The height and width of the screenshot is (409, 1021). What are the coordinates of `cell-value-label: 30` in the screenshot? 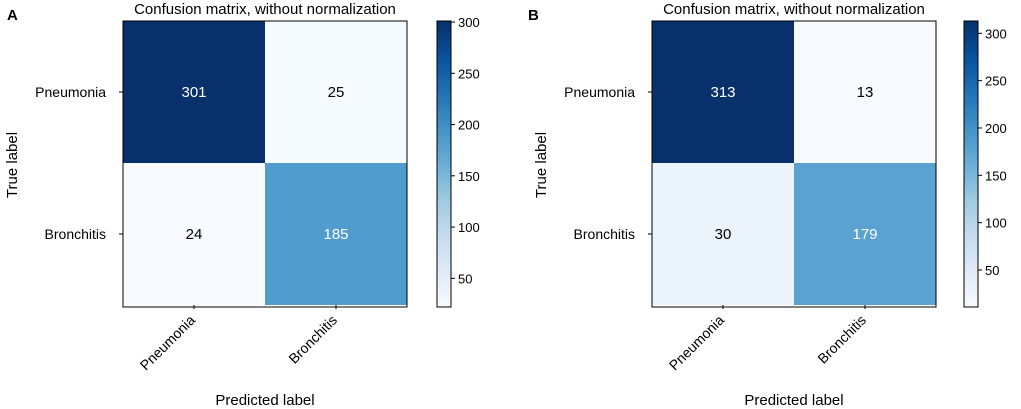 It's located at (723, 234).